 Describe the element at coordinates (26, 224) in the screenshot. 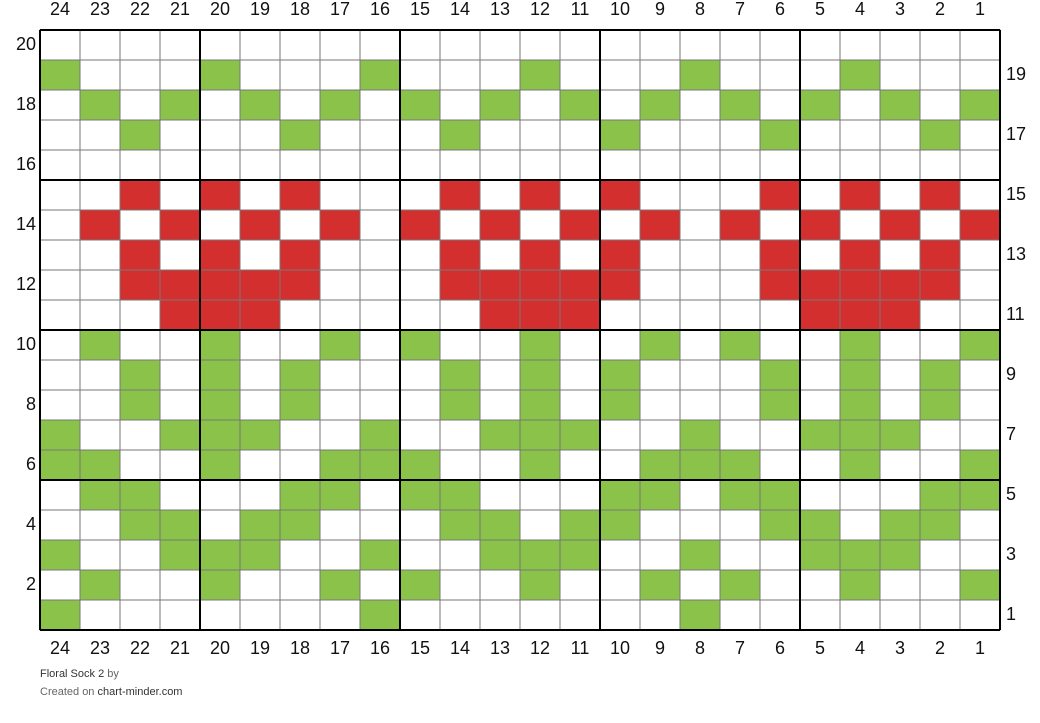

I see `row-label: 14` at that location.